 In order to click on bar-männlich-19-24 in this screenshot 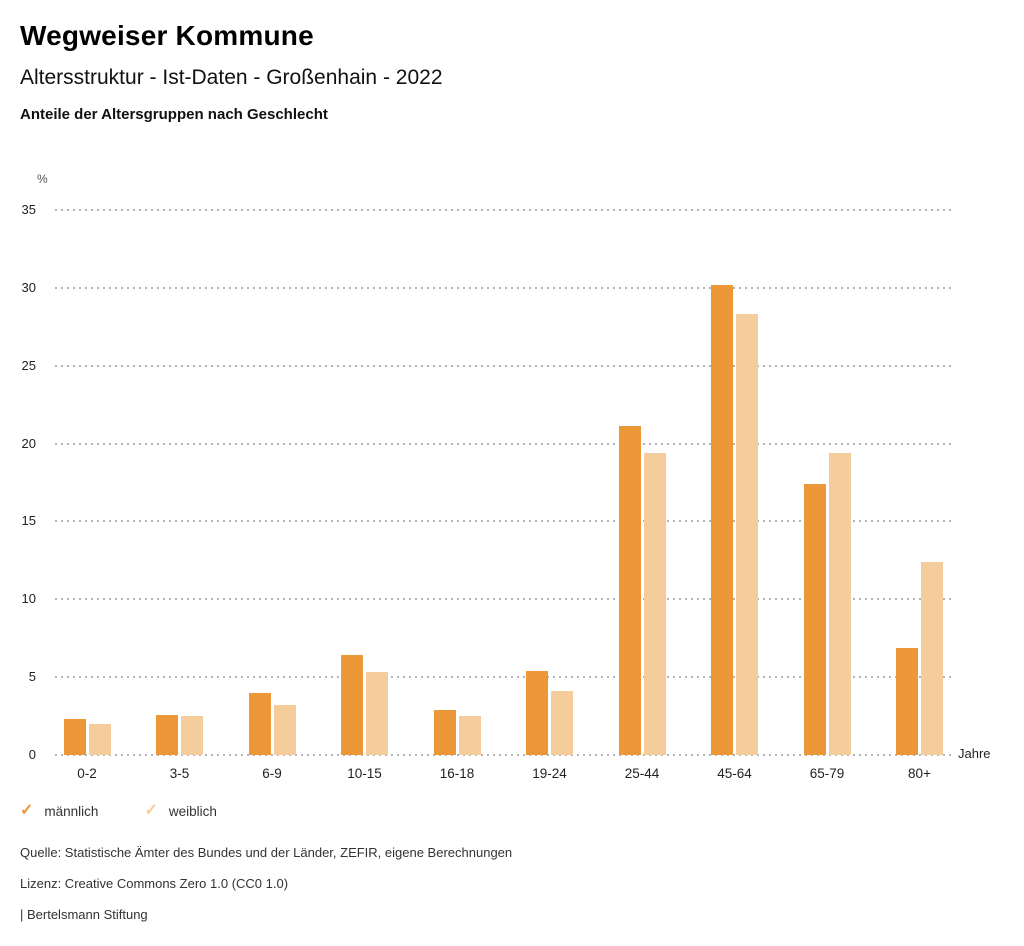, I will do `click(537, 712)`.